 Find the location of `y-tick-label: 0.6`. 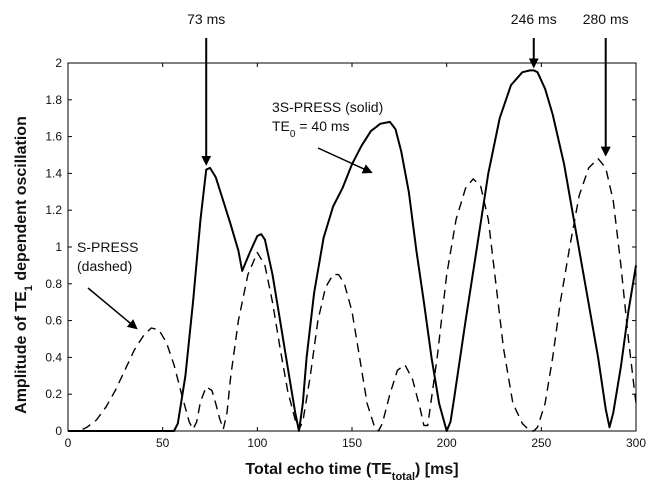

y-tick-label: 0.6 is located at coordinates (53, 321).